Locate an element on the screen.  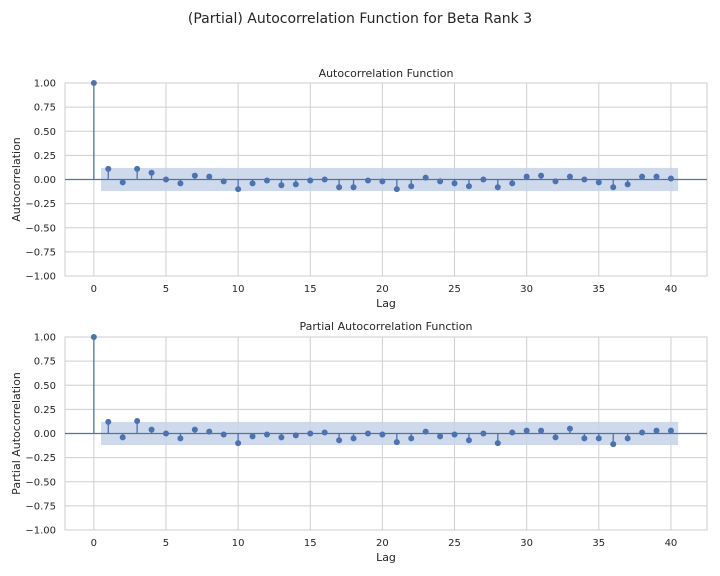
pacf-x-tick-label: 15 is located at coordinates (310, 543).